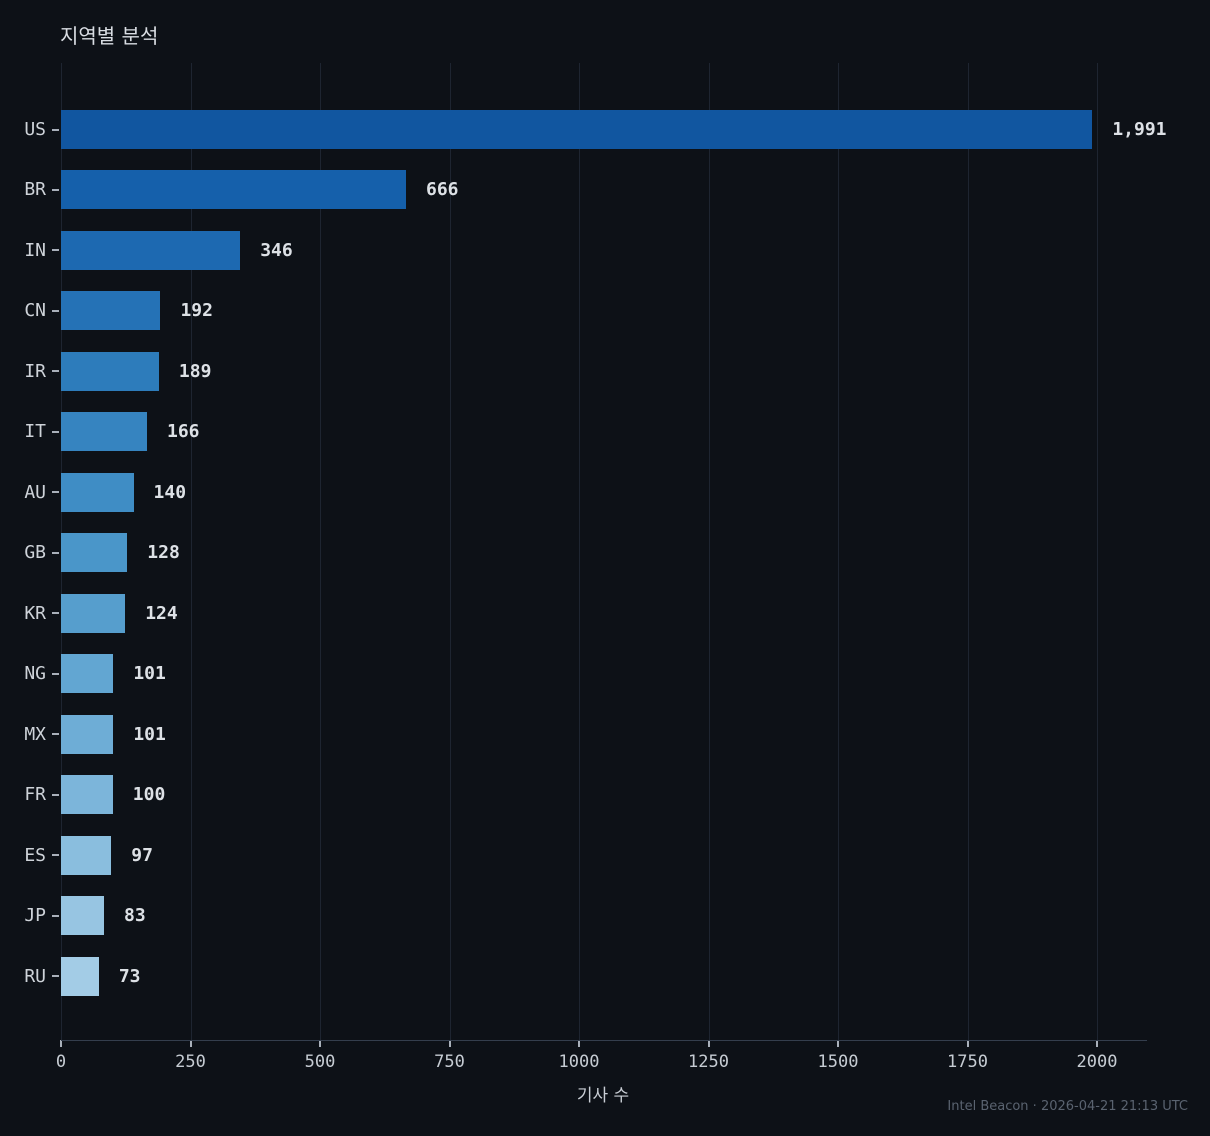  I want to click on bar-value-label: 140, so click(170, 492).